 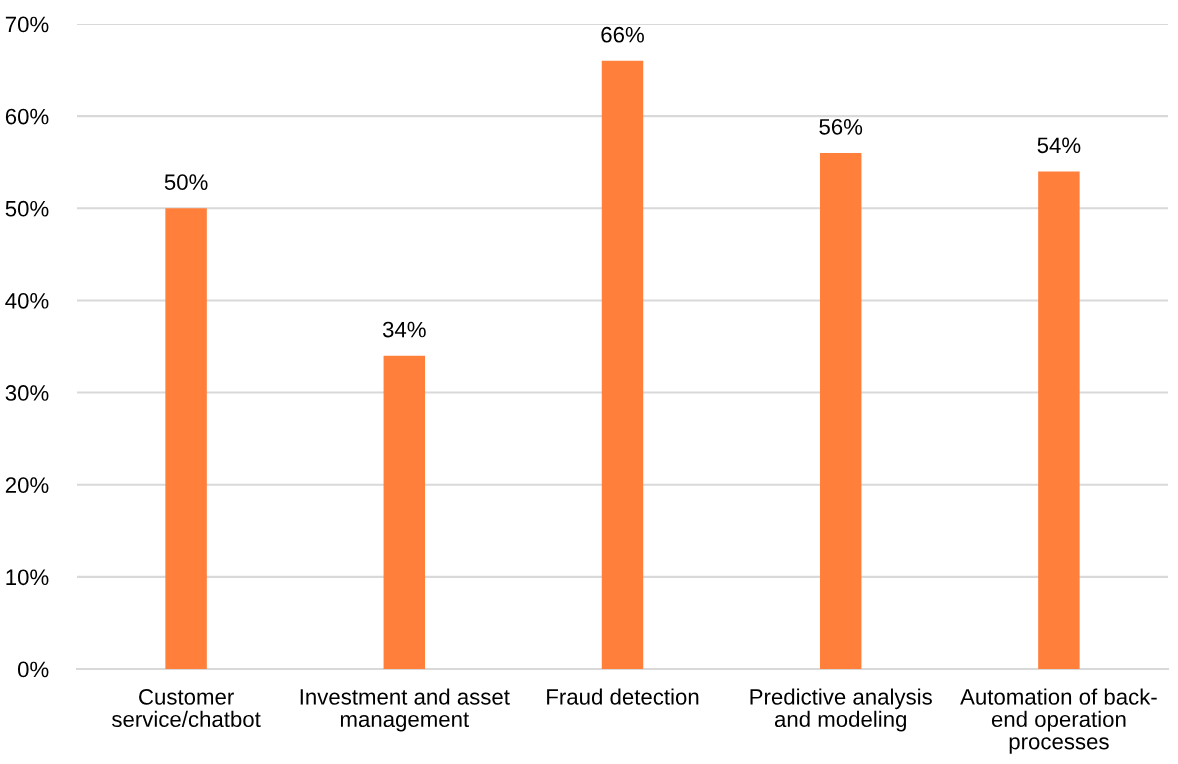 I want to click on data-label: 50%, so click(x=186, y=182).